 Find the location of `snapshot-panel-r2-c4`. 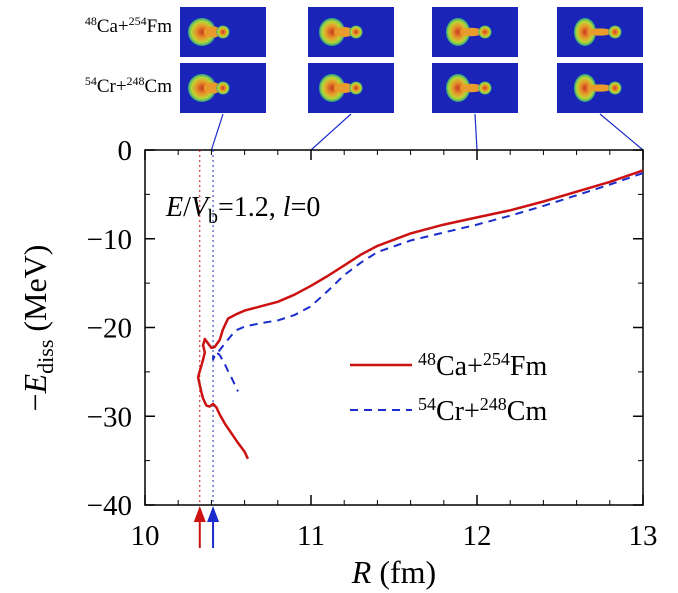

snapshot-panel-r2-c4 is located at coordinates (600, 88).